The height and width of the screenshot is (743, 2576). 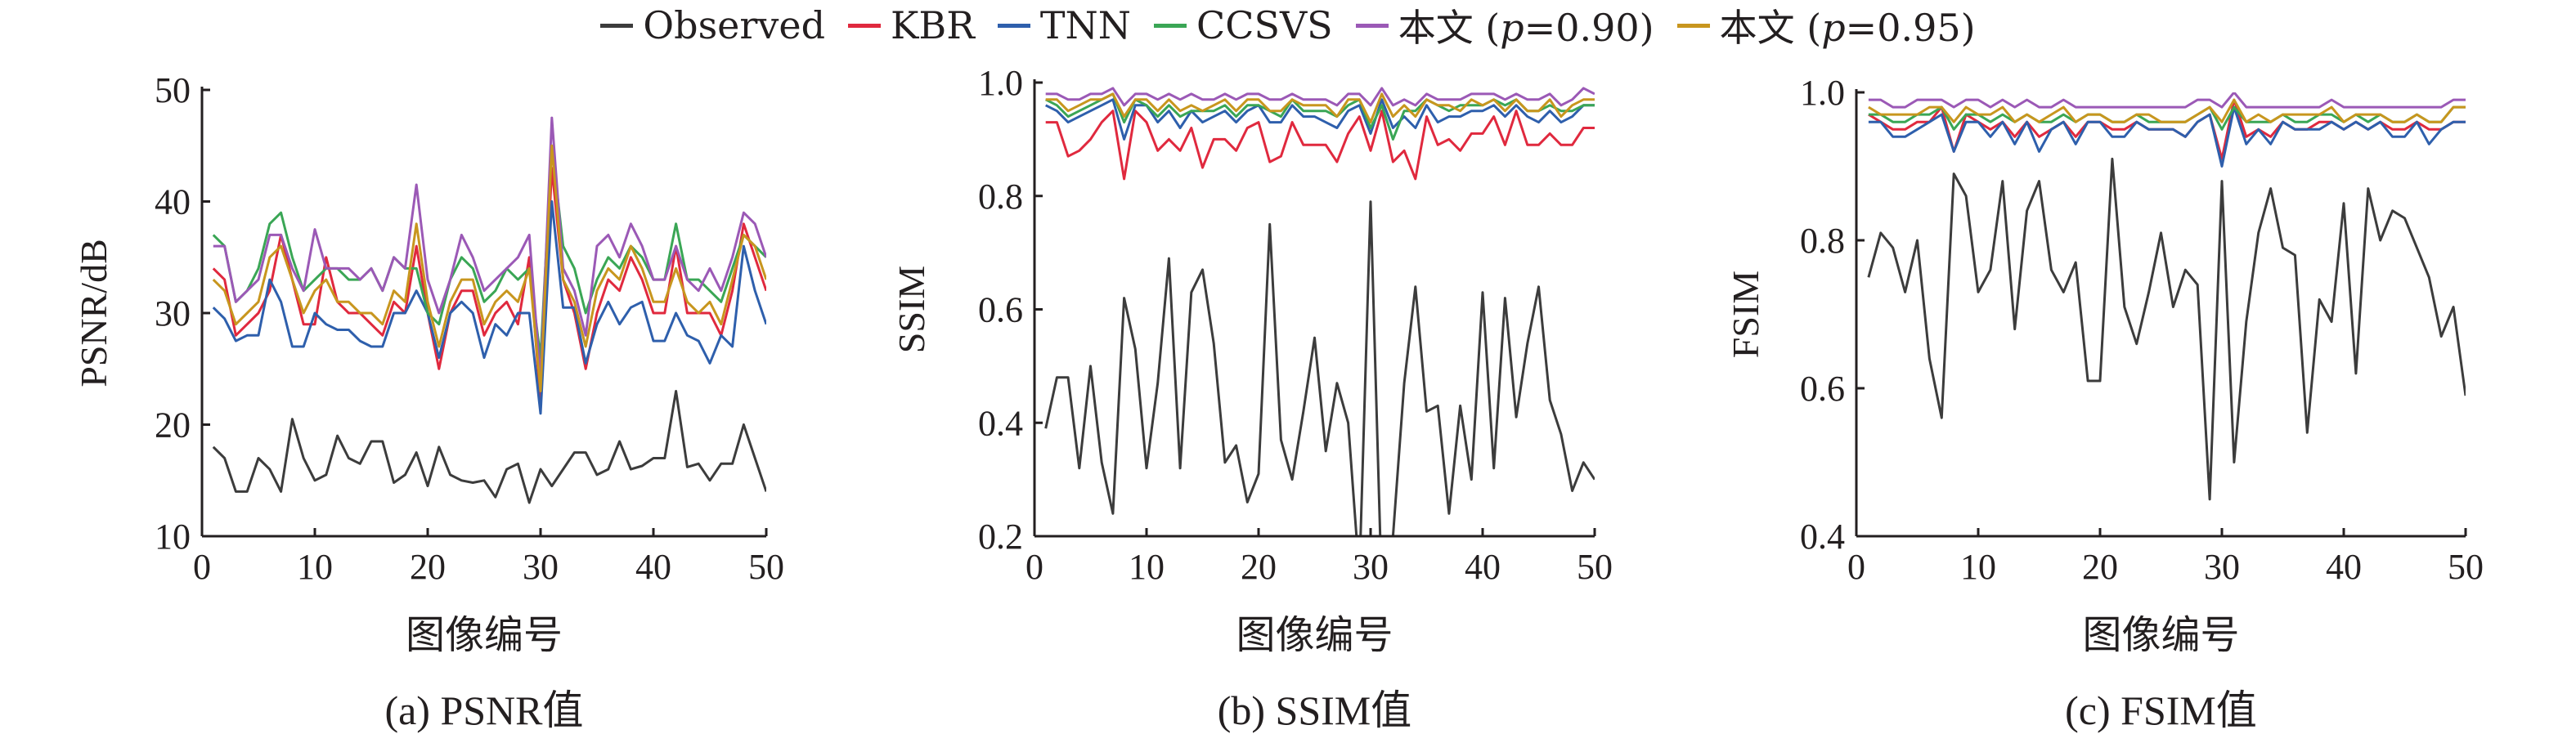 I want to click on legend-swatch-kbr, so click(x=865, y=26).